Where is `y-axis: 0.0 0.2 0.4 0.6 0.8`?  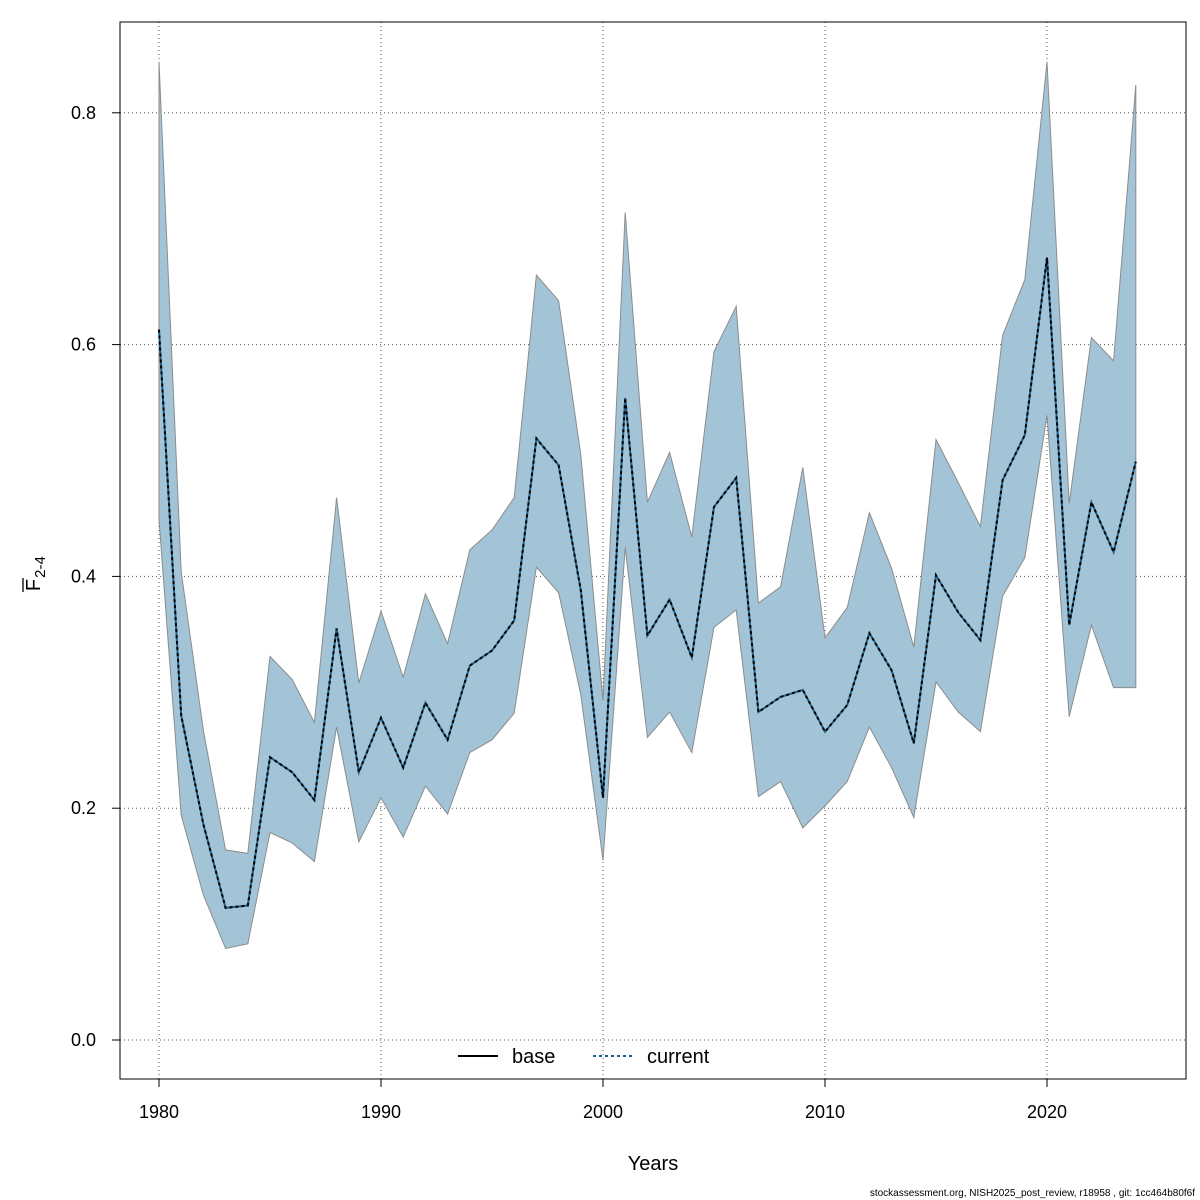
y-axis: 0.0 0.2 0.4 0.6 0.8 is located at coordinates (95, 576).